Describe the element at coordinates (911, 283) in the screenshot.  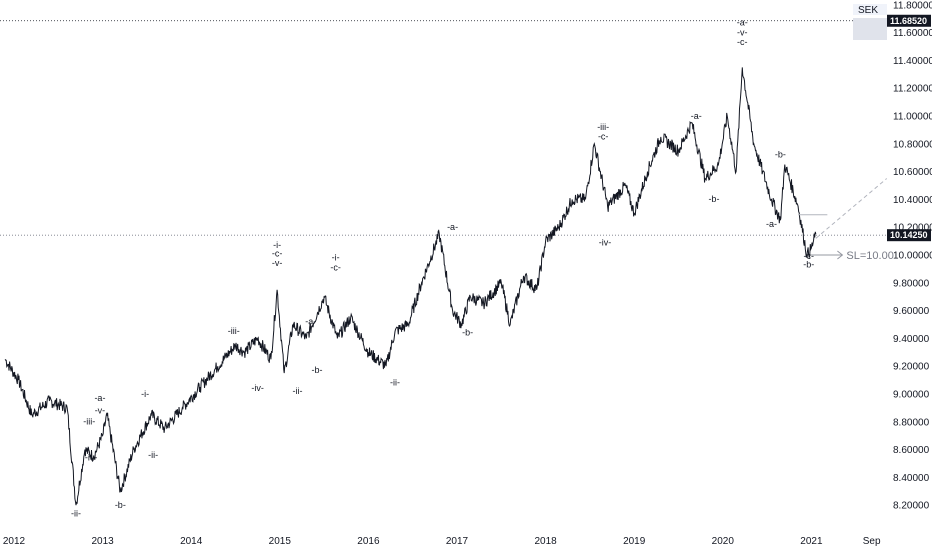
I see `y-tick-label: 9.80000` at that location.